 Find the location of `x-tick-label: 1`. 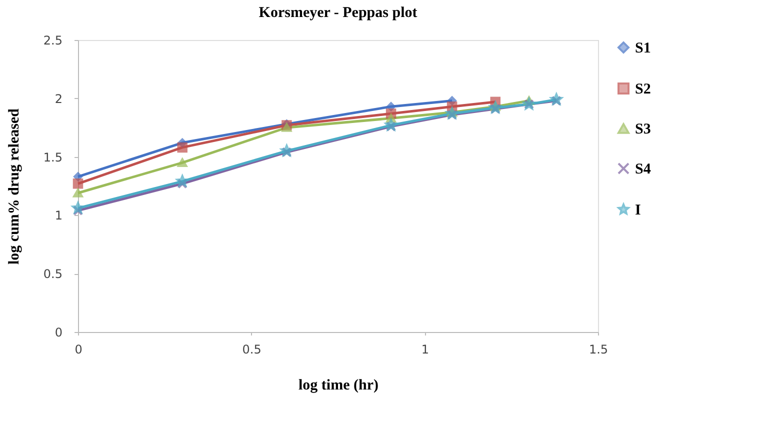

x-tick-label: 1 is located at coordinates (425, 349).